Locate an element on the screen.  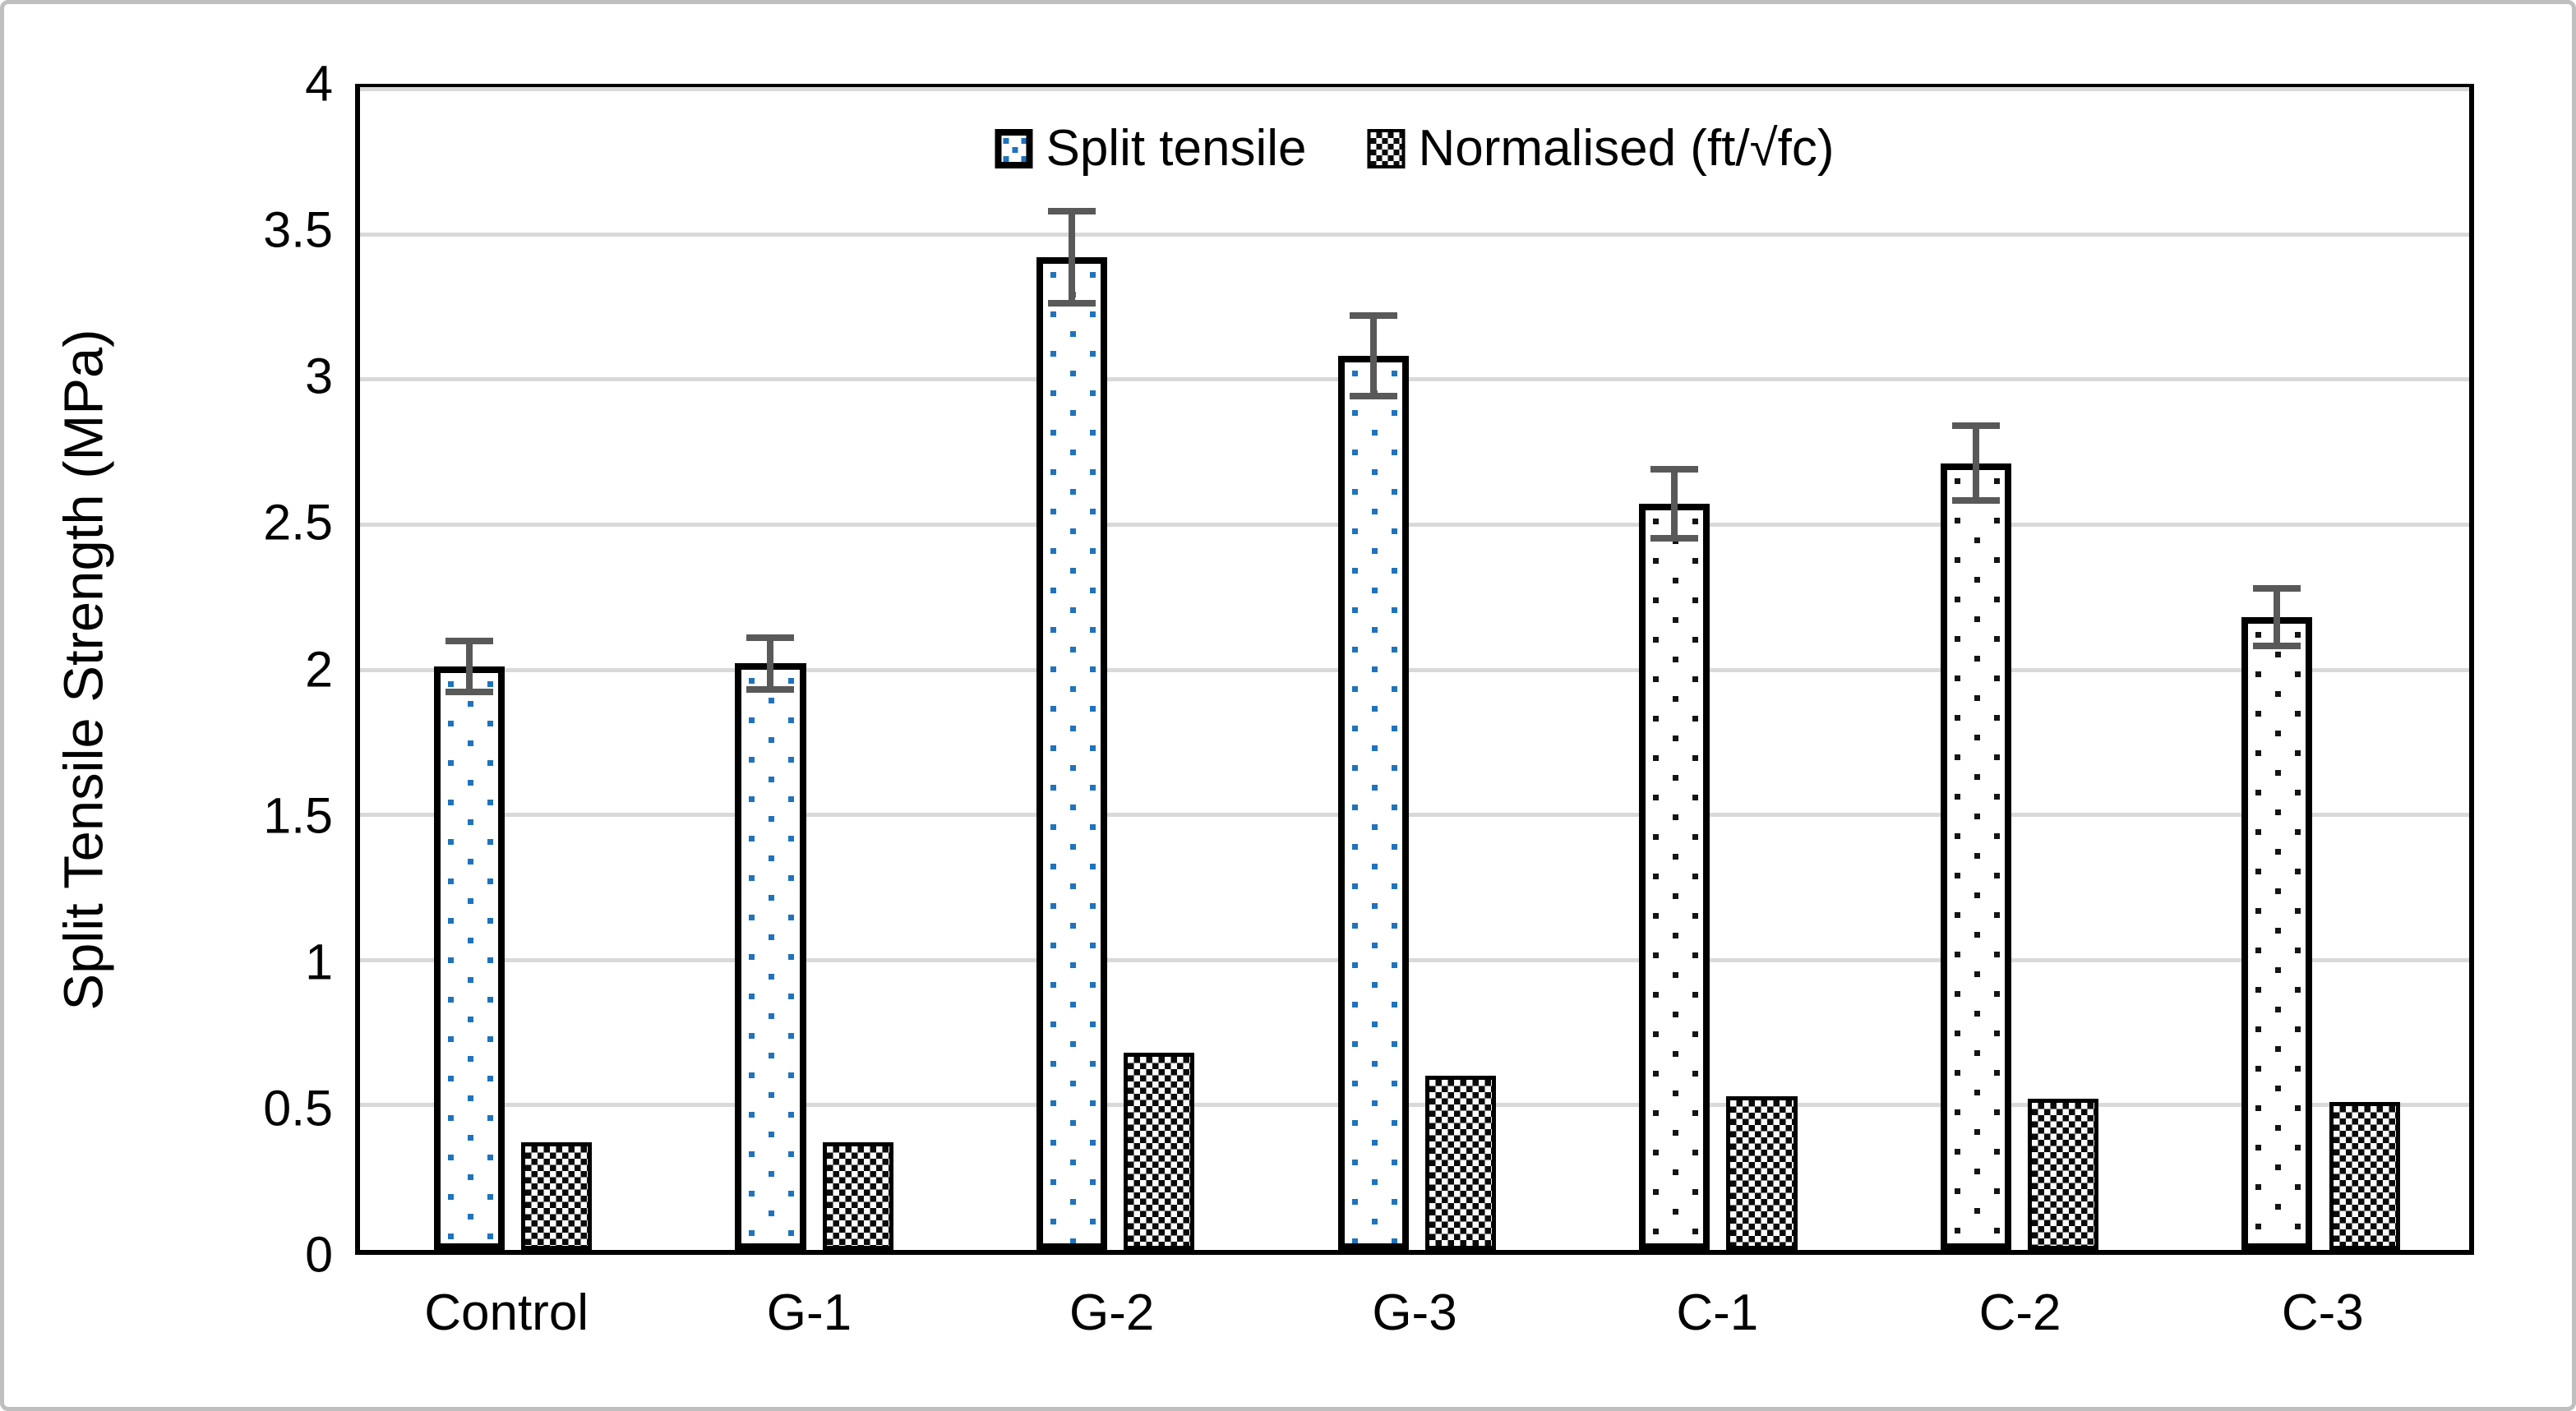
x-tick-label-control: Control is located at coordinates (507, 1312).